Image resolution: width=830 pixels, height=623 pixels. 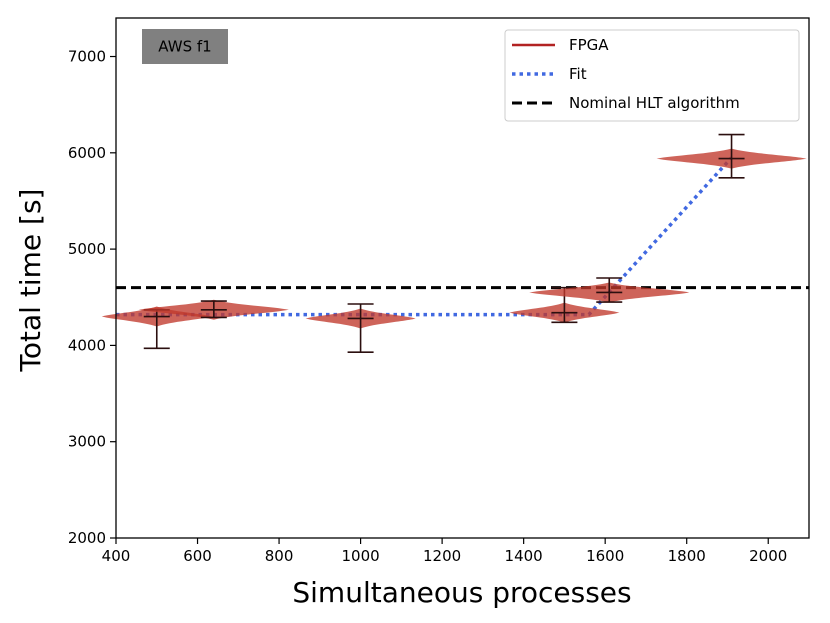 I want to click on x-tick-label: 1200, so click(x=442, y=556).